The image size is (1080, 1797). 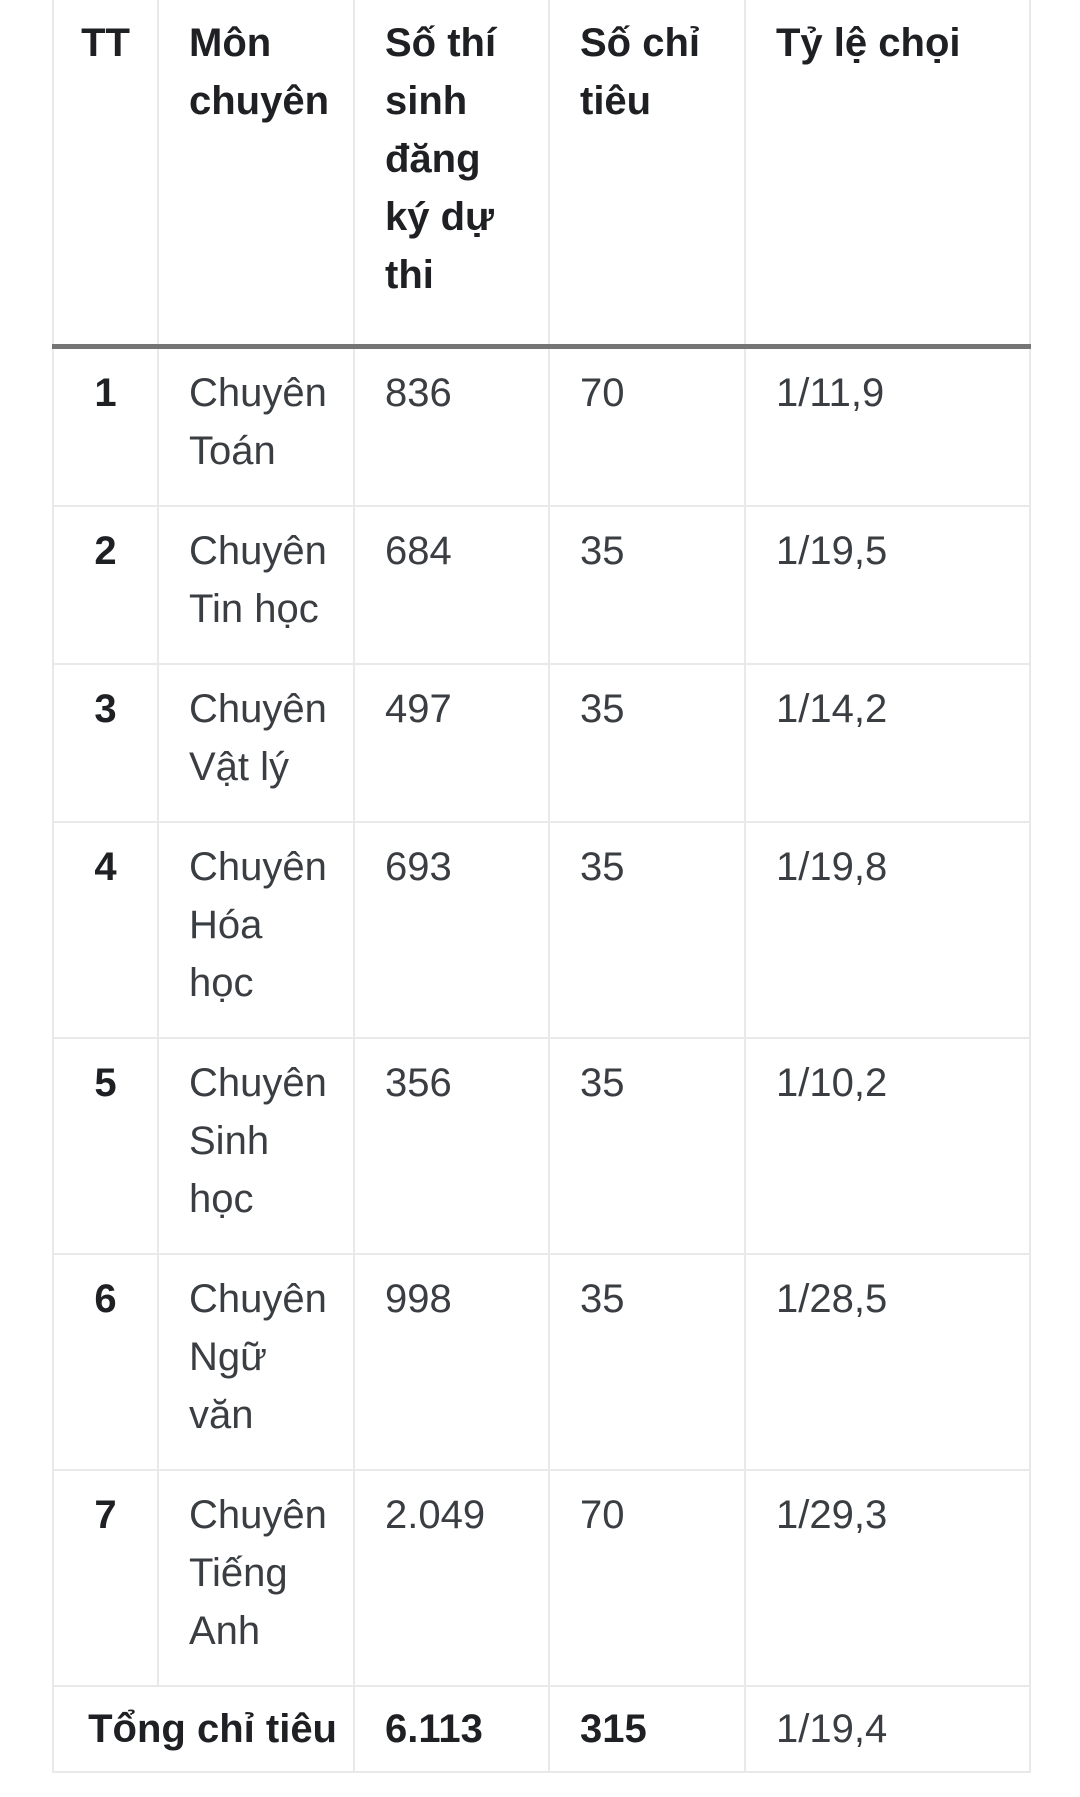 What do you see at coordinates (451, 1578) in the screenshot?
I see `candidates-cell: 2.049` at bounding box center [451, 1578].